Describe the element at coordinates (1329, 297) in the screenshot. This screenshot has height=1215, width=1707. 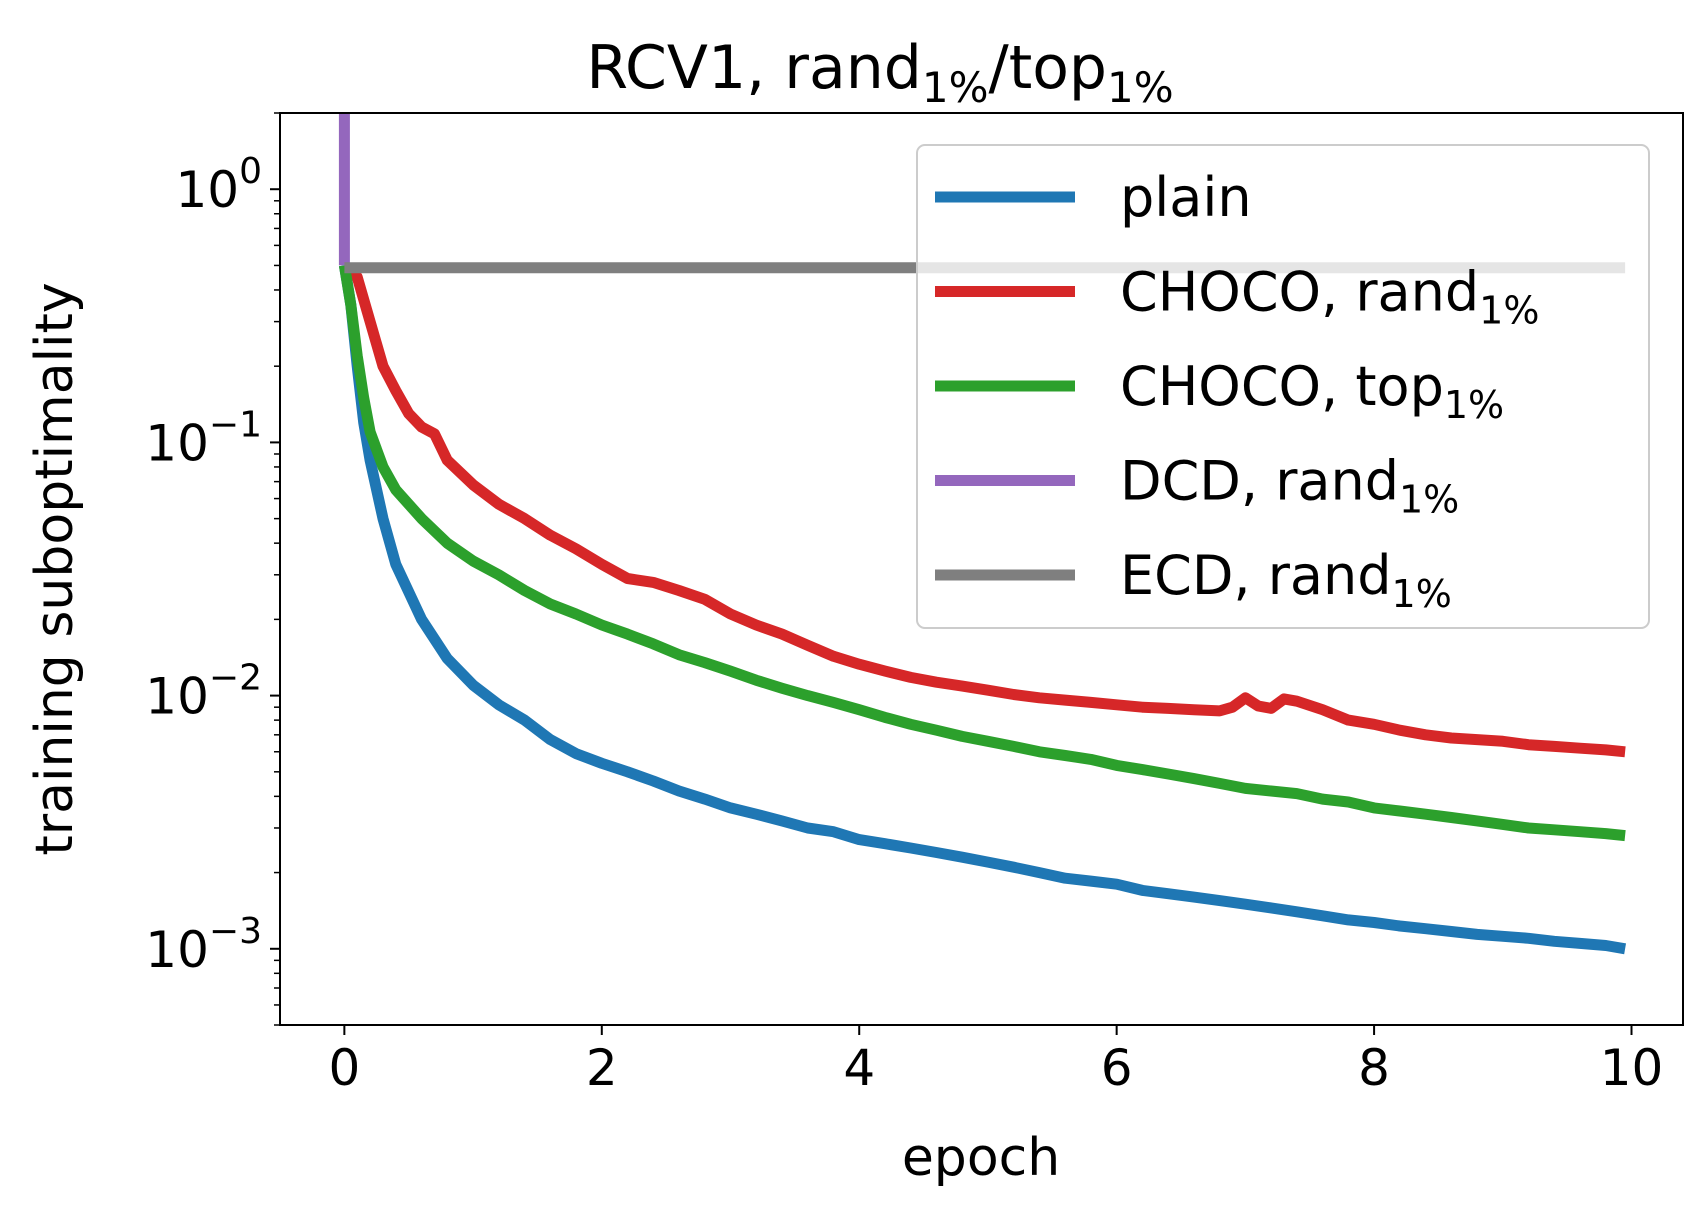
I see `legend-label-1: CHOCO, rand1%` at that location.